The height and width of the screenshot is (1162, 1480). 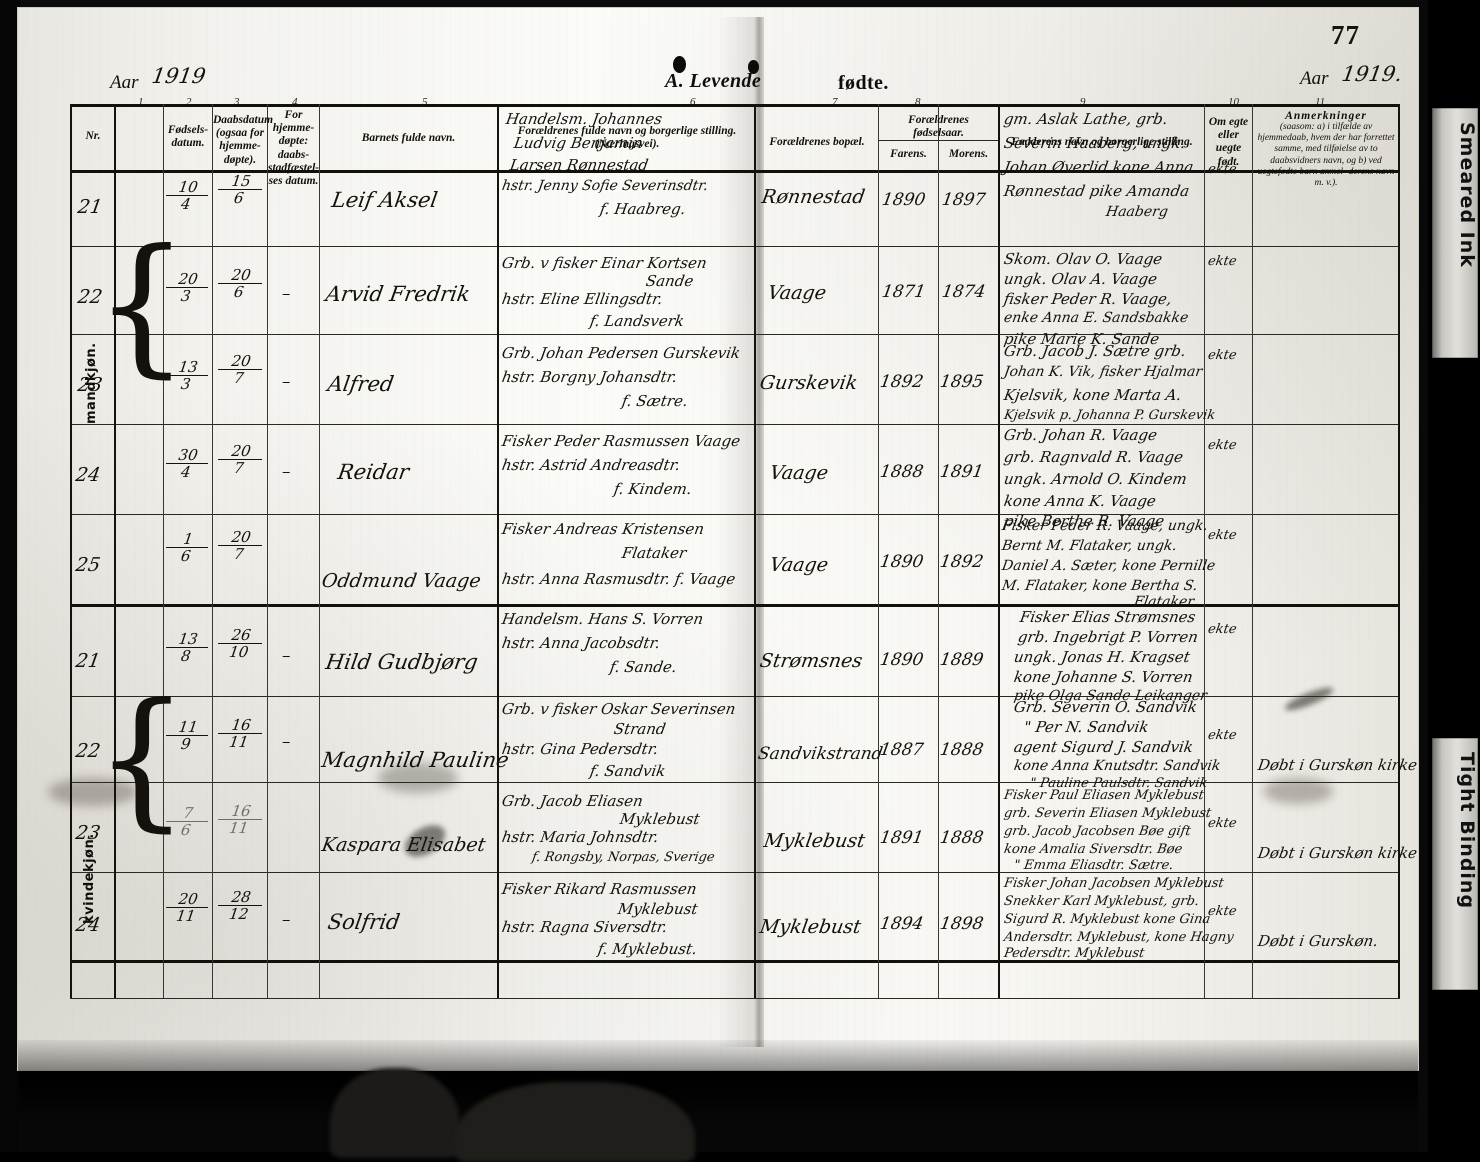 What do you see at coordinates (1455, 233) in the screenshot?
I see `condition-tab-smeared-ink: Smeared Ink` at bounding box center [1455, 233].